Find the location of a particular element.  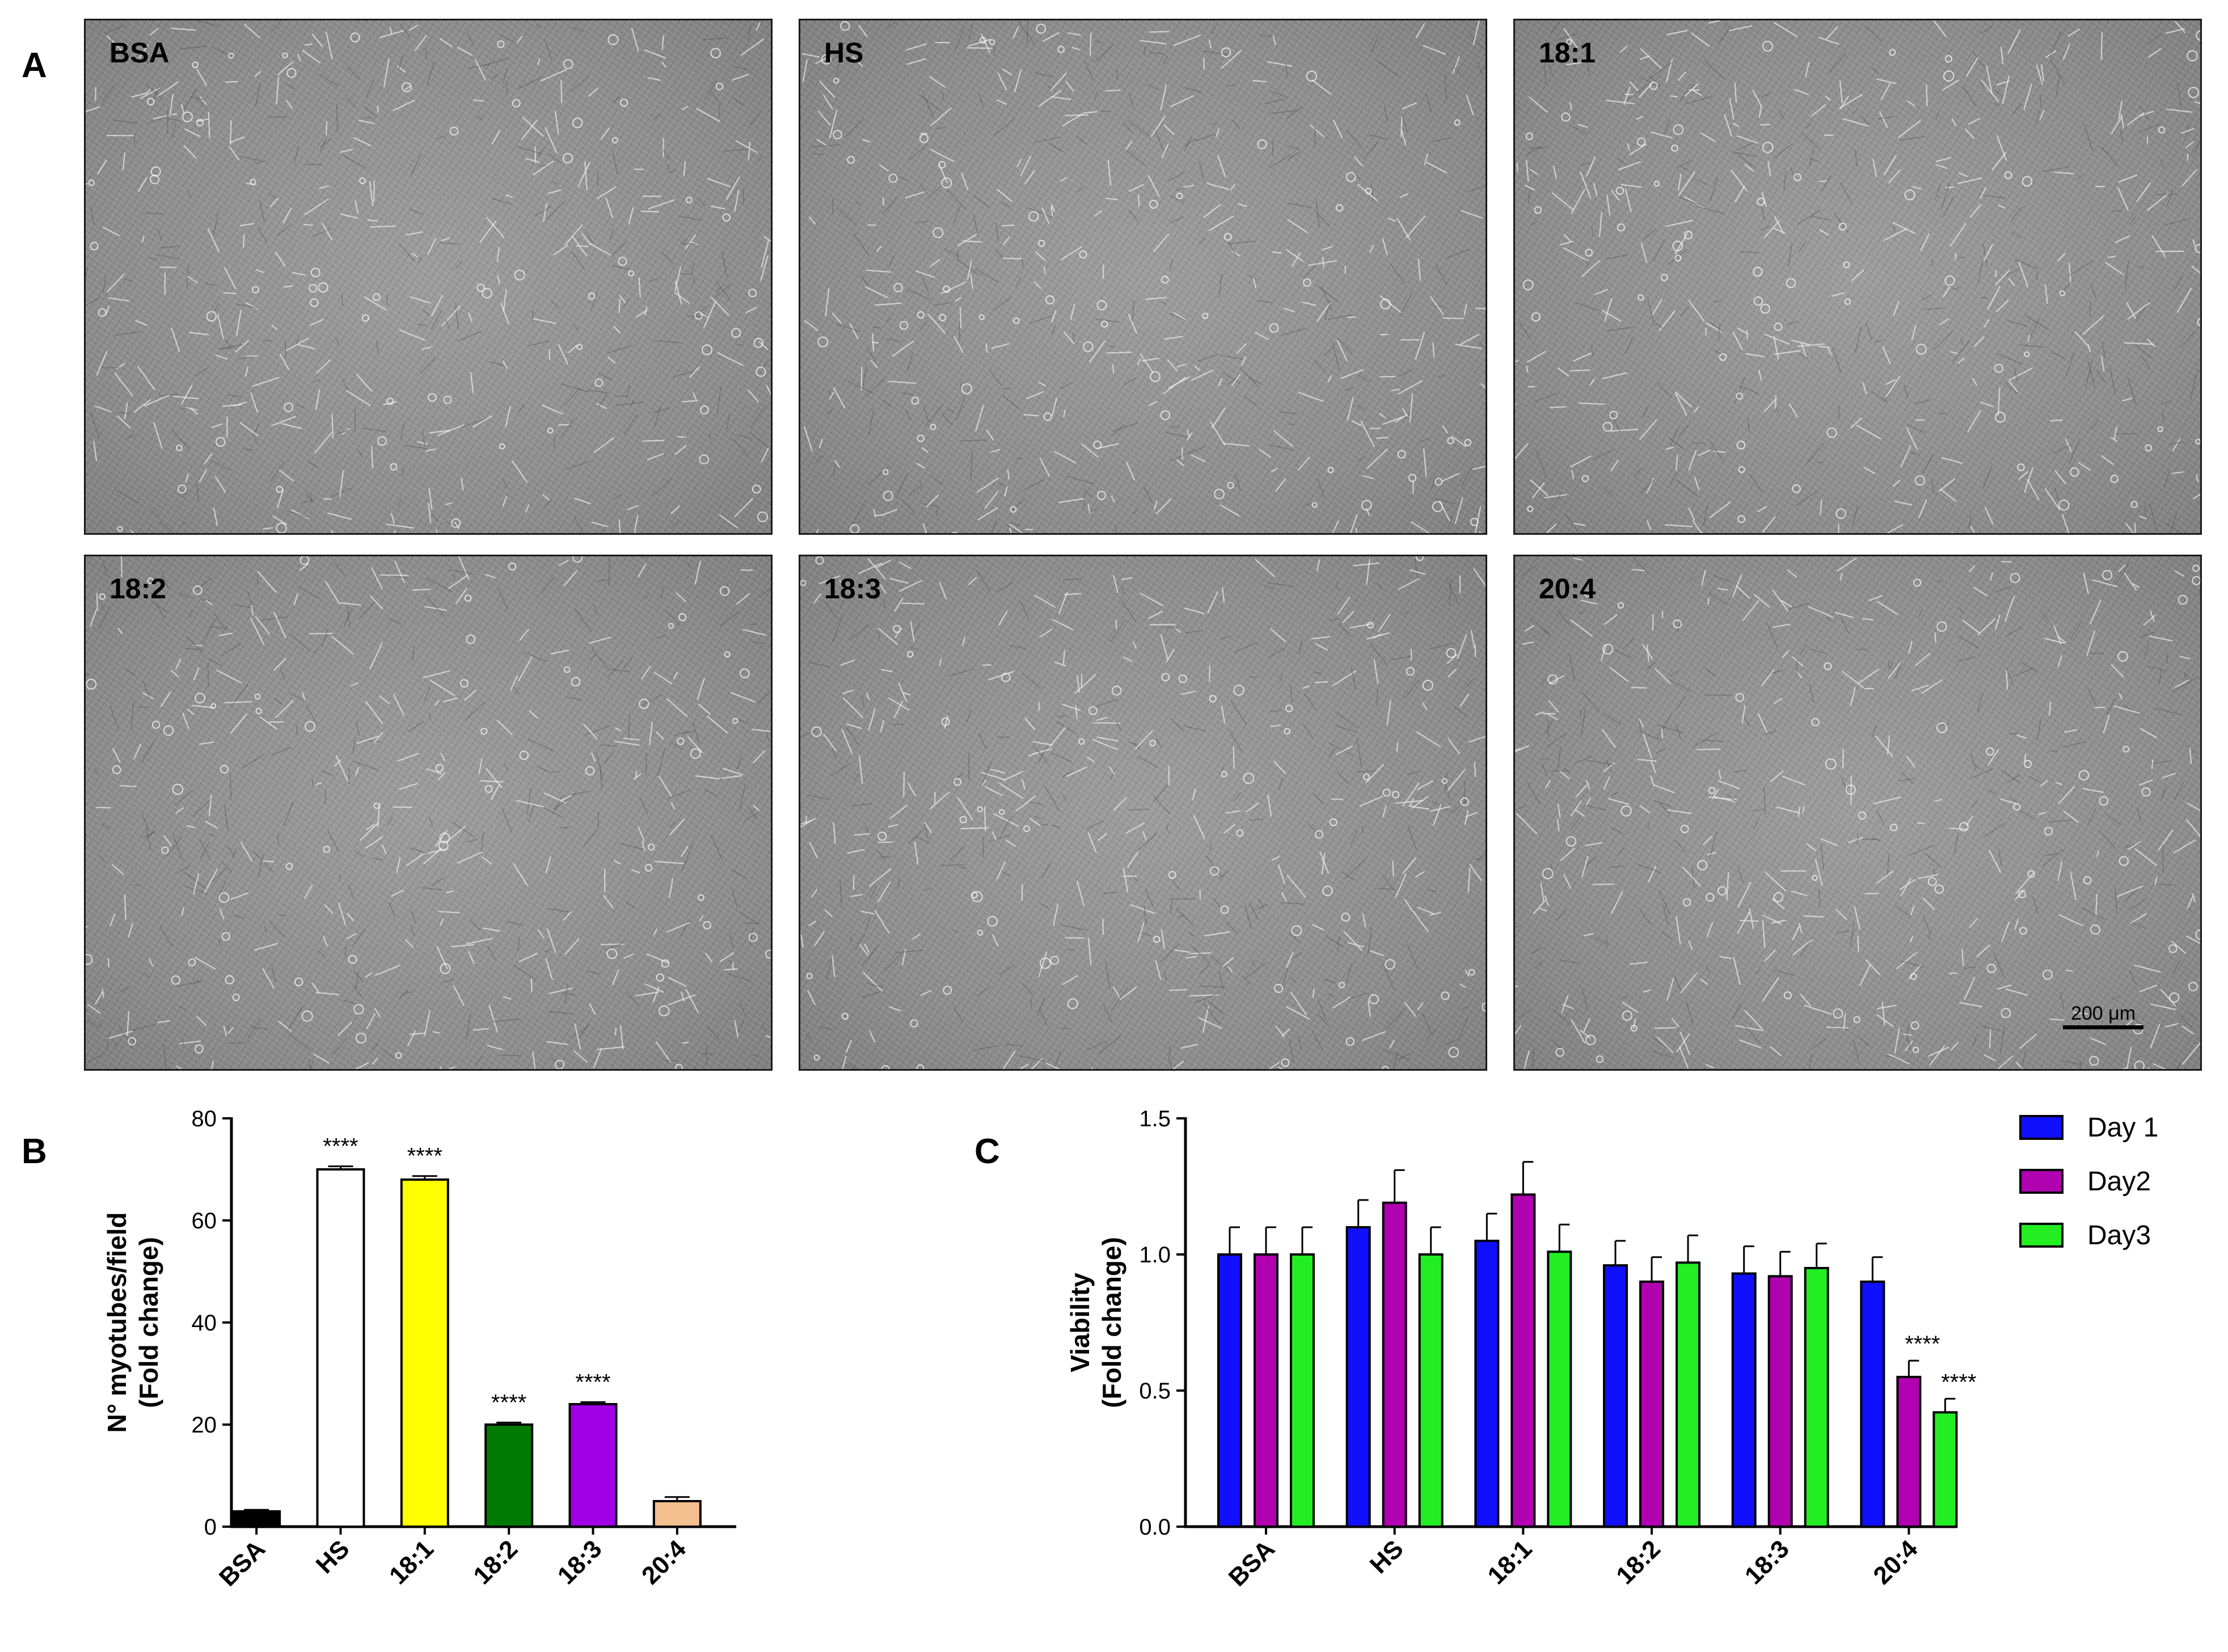

chart-c-legend-label: Day 1 is located at coordinates (2122, 1128).